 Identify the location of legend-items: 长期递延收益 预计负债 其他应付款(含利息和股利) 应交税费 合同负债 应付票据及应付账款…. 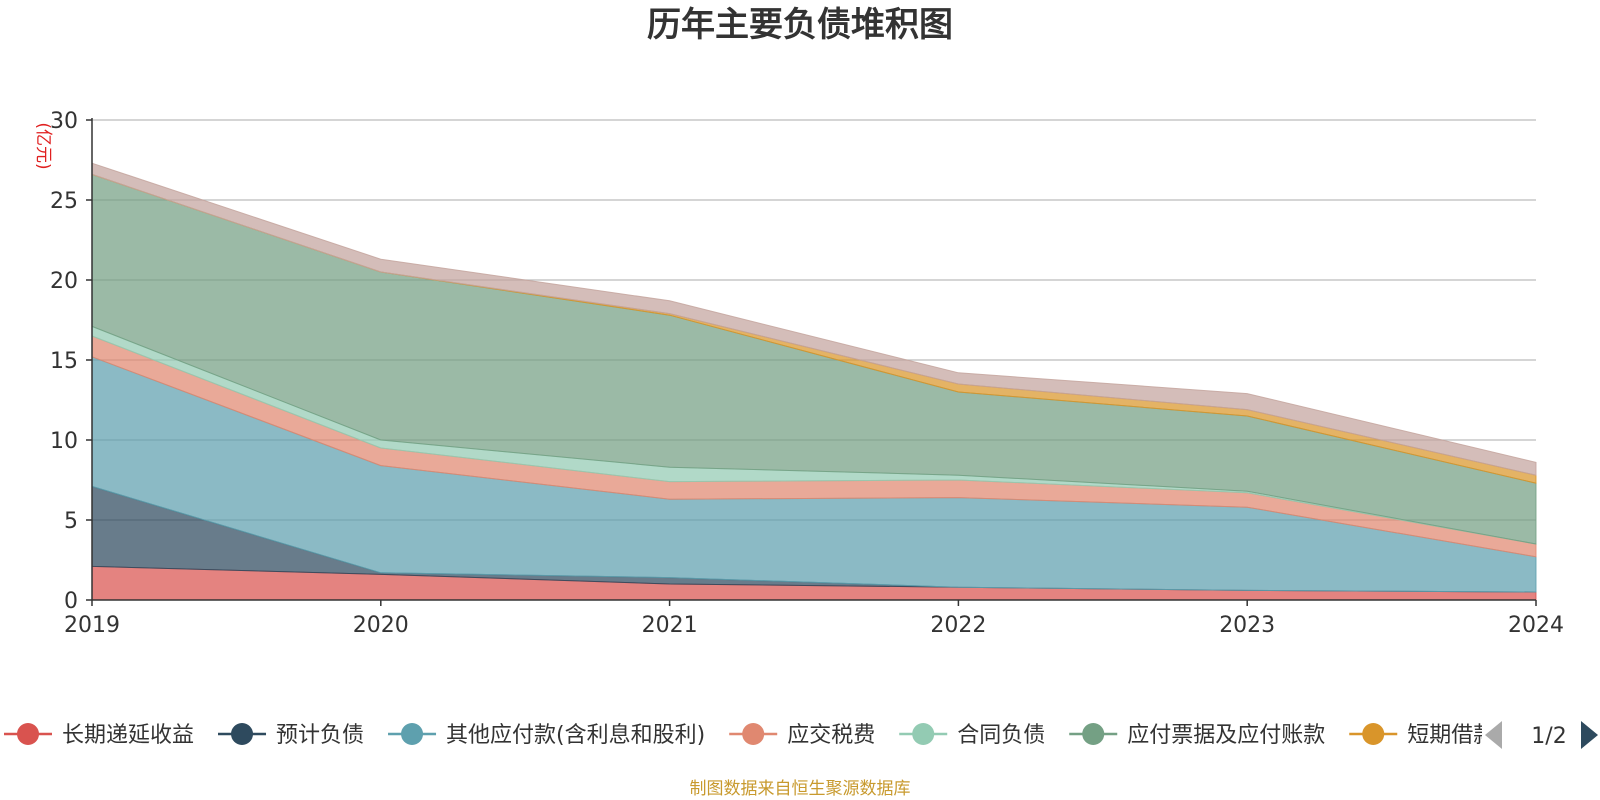
(749, 735).